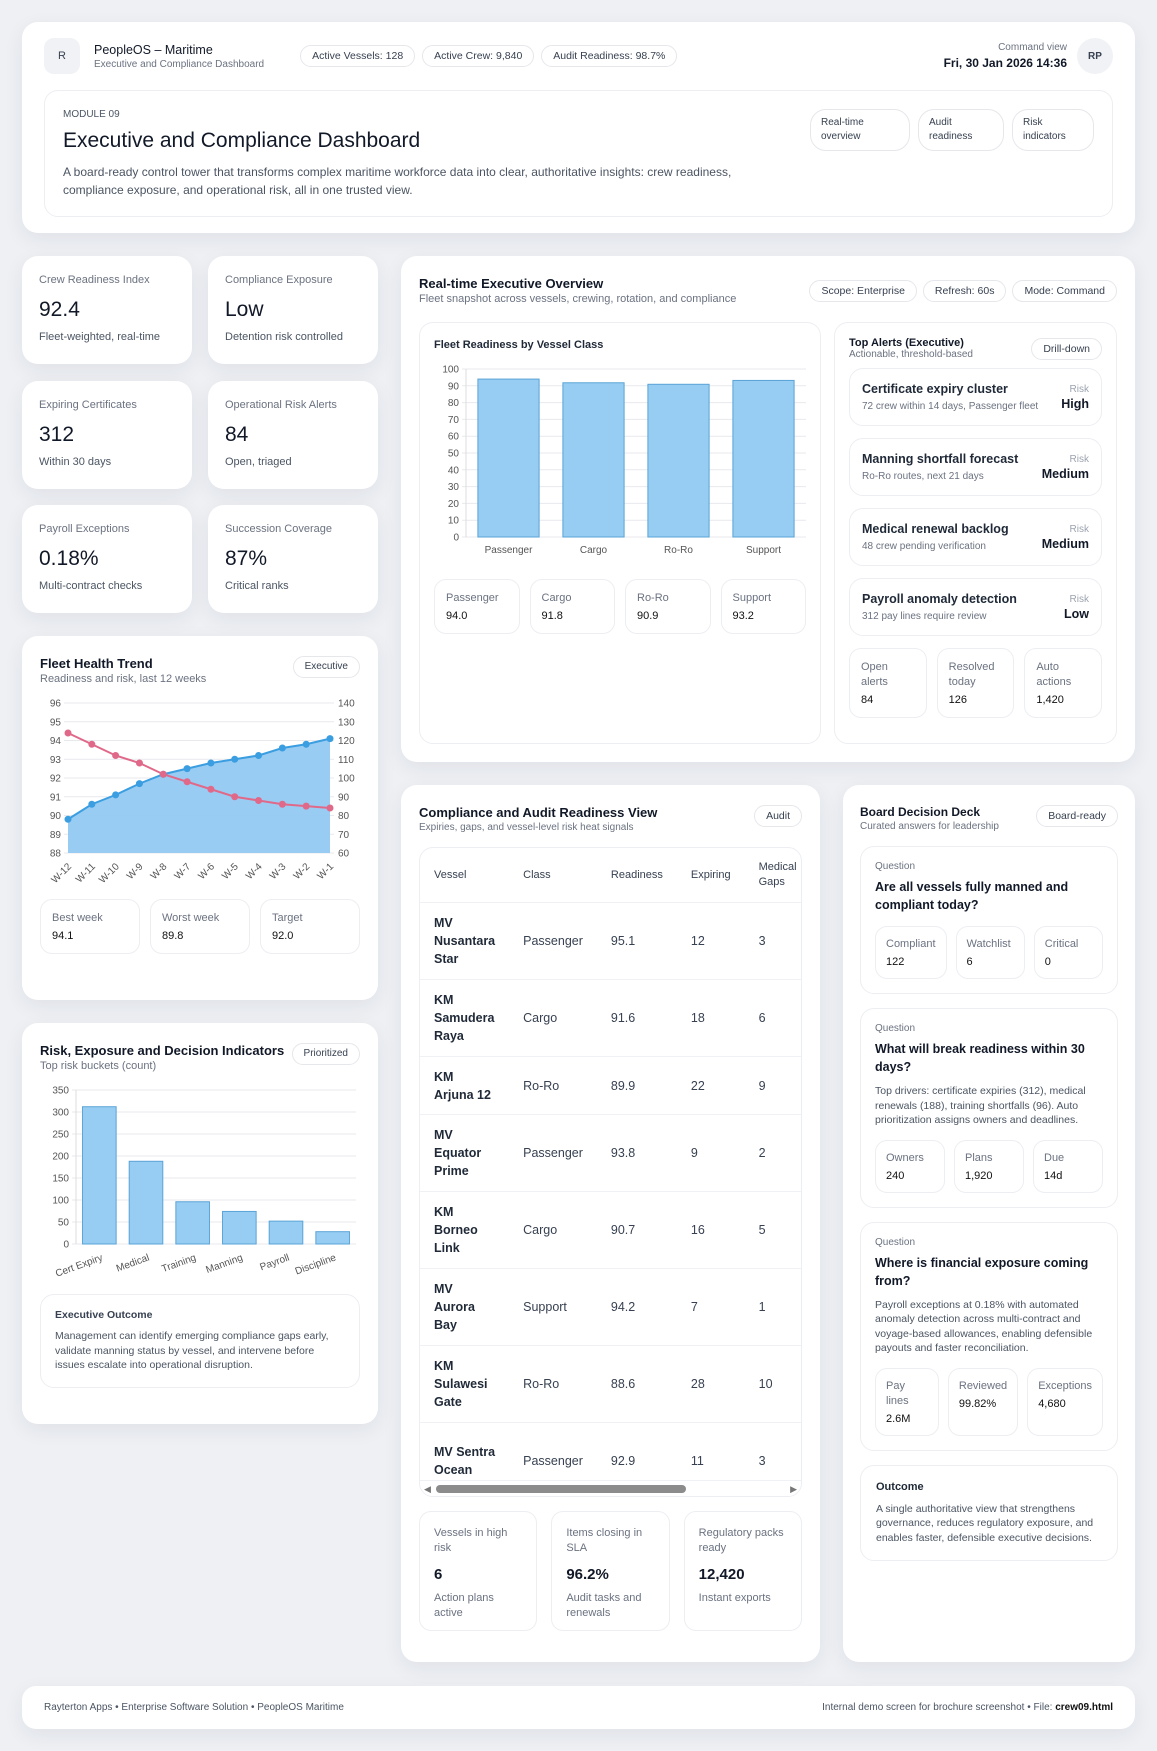 The width and height of the screenshot is (1157, 1751). What do you see at coordinates (96, 663) in the screenshot?
I see `fleet-health-title: Fleet Health Trend` at bounding box center [96, 663].